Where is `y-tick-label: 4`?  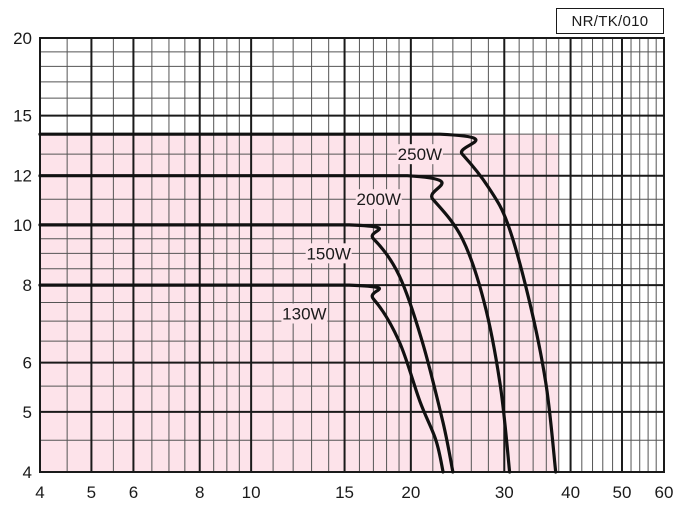 y-tick-label: 4 is located at coordinates (27, 472).